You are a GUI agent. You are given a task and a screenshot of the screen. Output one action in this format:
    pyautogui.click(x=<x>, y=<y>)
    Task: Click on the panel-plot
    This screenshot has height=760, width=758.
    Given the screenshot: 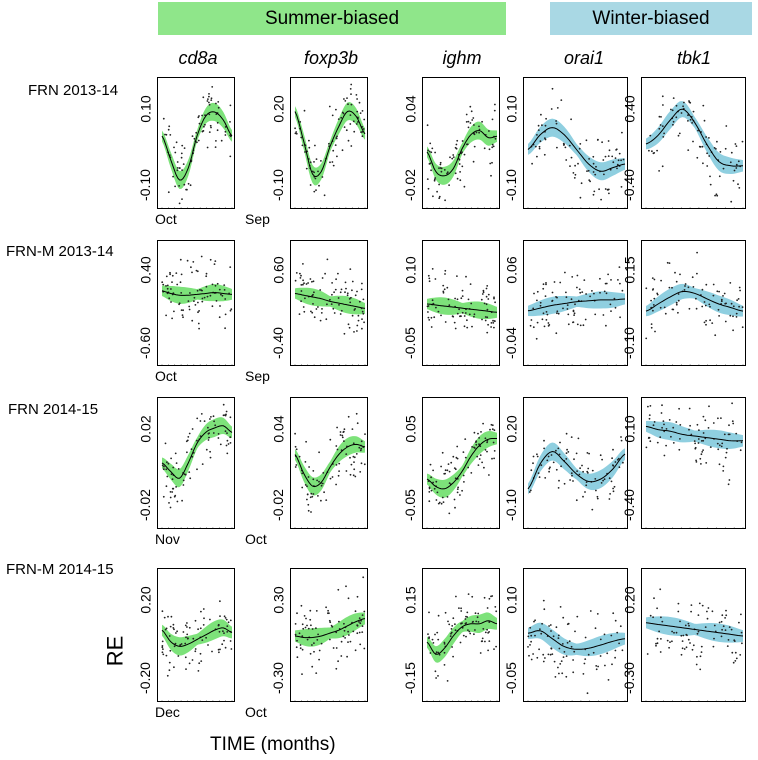 What is the action you would take?
    pyautogui.click(x=330, y=145)
    